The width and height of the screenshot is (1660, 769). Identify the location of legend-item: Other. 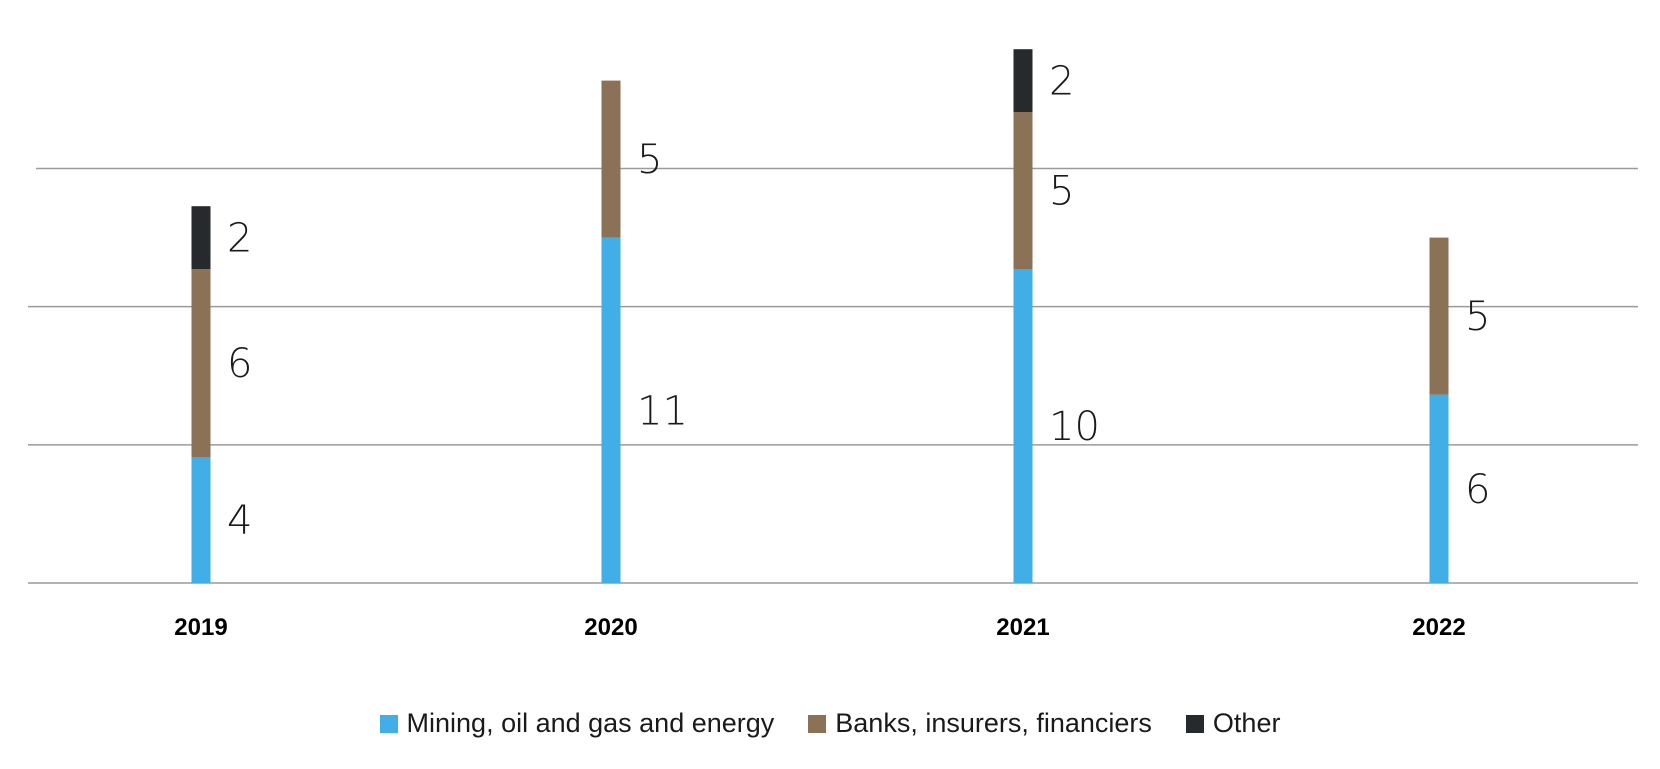
(1233, 723).